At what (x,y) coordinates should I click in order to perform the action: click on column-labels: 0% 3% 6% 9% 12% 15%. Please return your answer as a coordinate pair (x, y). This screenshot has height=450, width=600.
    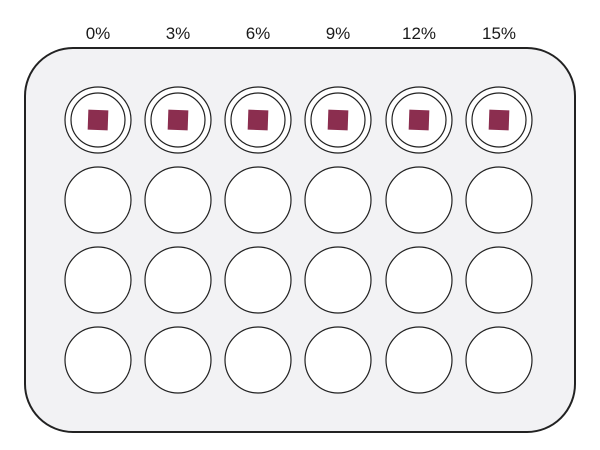
    Looking at the image, I should click on (301, 33).